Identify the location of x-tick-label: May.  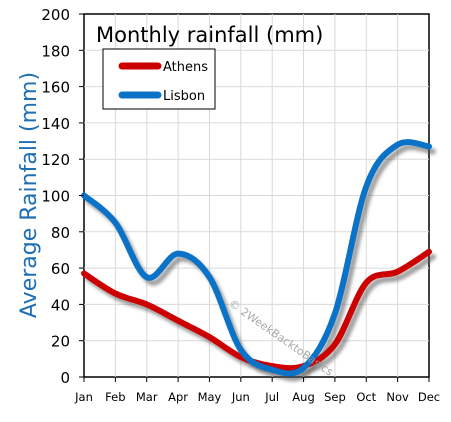
(210, 397).